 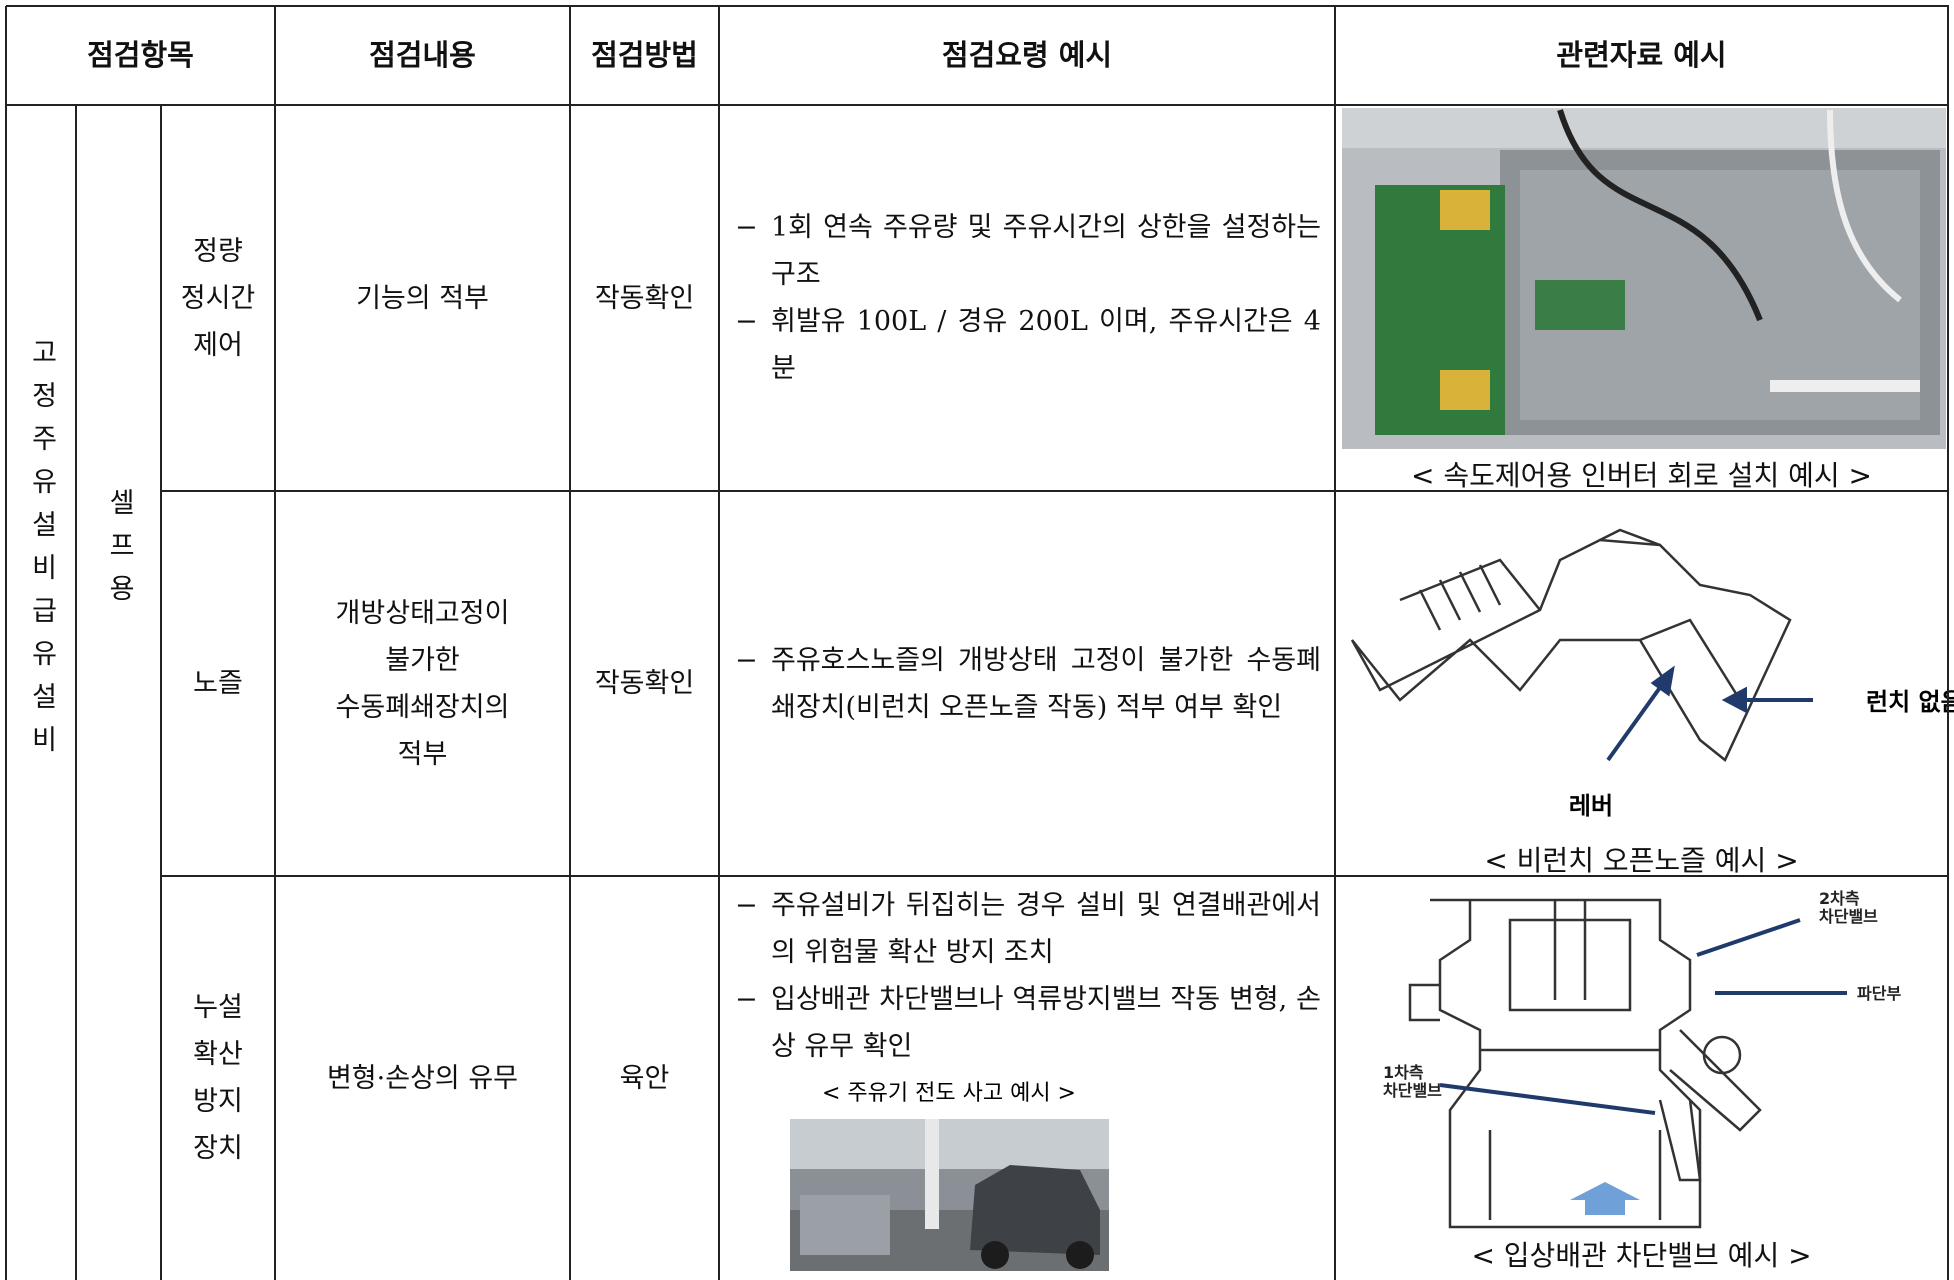 What do you see at coordinates (1641, 475) in the screenshot?
I see `reference-caption: < 속도제어용 인버터 회로 설치 예시 >` at bounding box center [1641, 475].